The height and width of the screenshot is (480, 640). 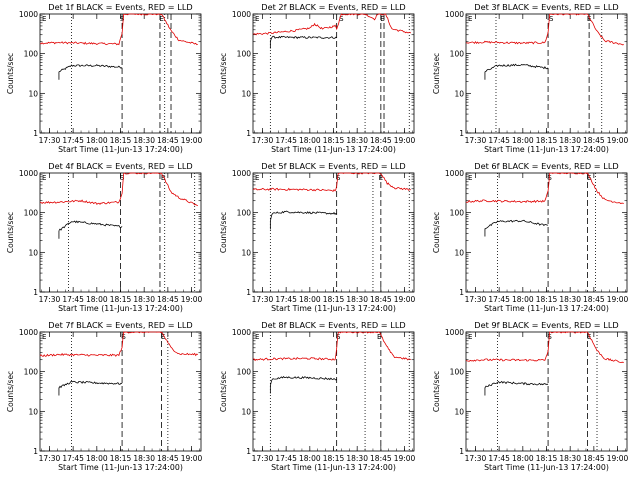 What do you see at coordinates (333, 7) in the screenshot?
I see `panel-title: Det 2f BLACK = Events, RED = LLD` at bounding box center [333, 7].